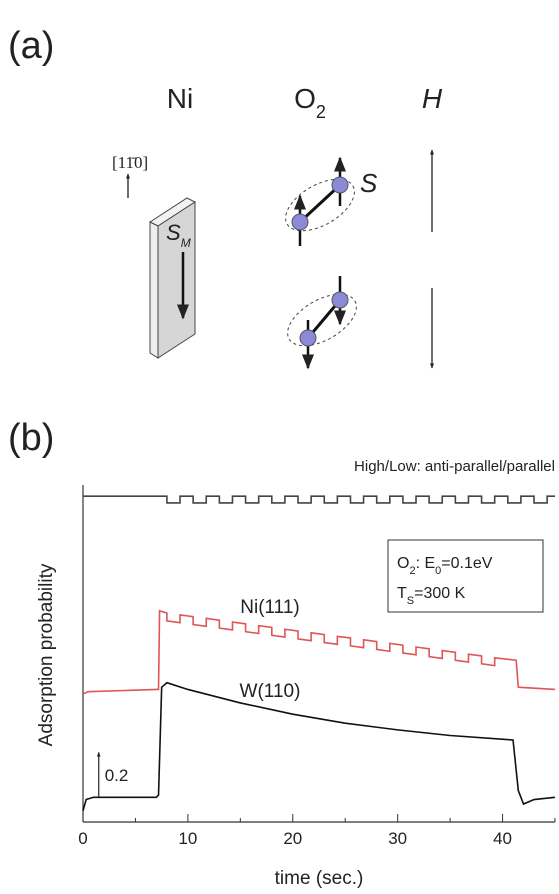  I want to click on x-tick-label: 20, so click(292, 838).